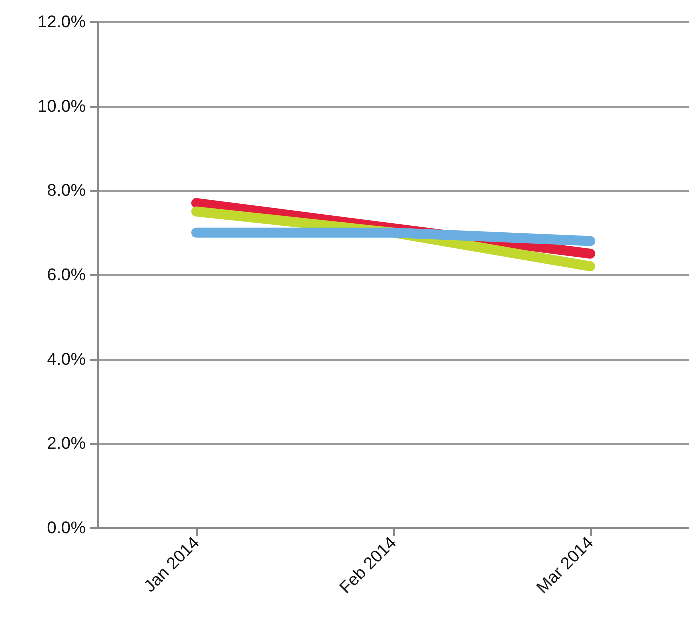 The height and width of the screenshot is (623, 689). What do you see at coordinates (66, 190) in the screenshot?
I see `y-tick-label: 8.0%` at bounding box center [66, 190].